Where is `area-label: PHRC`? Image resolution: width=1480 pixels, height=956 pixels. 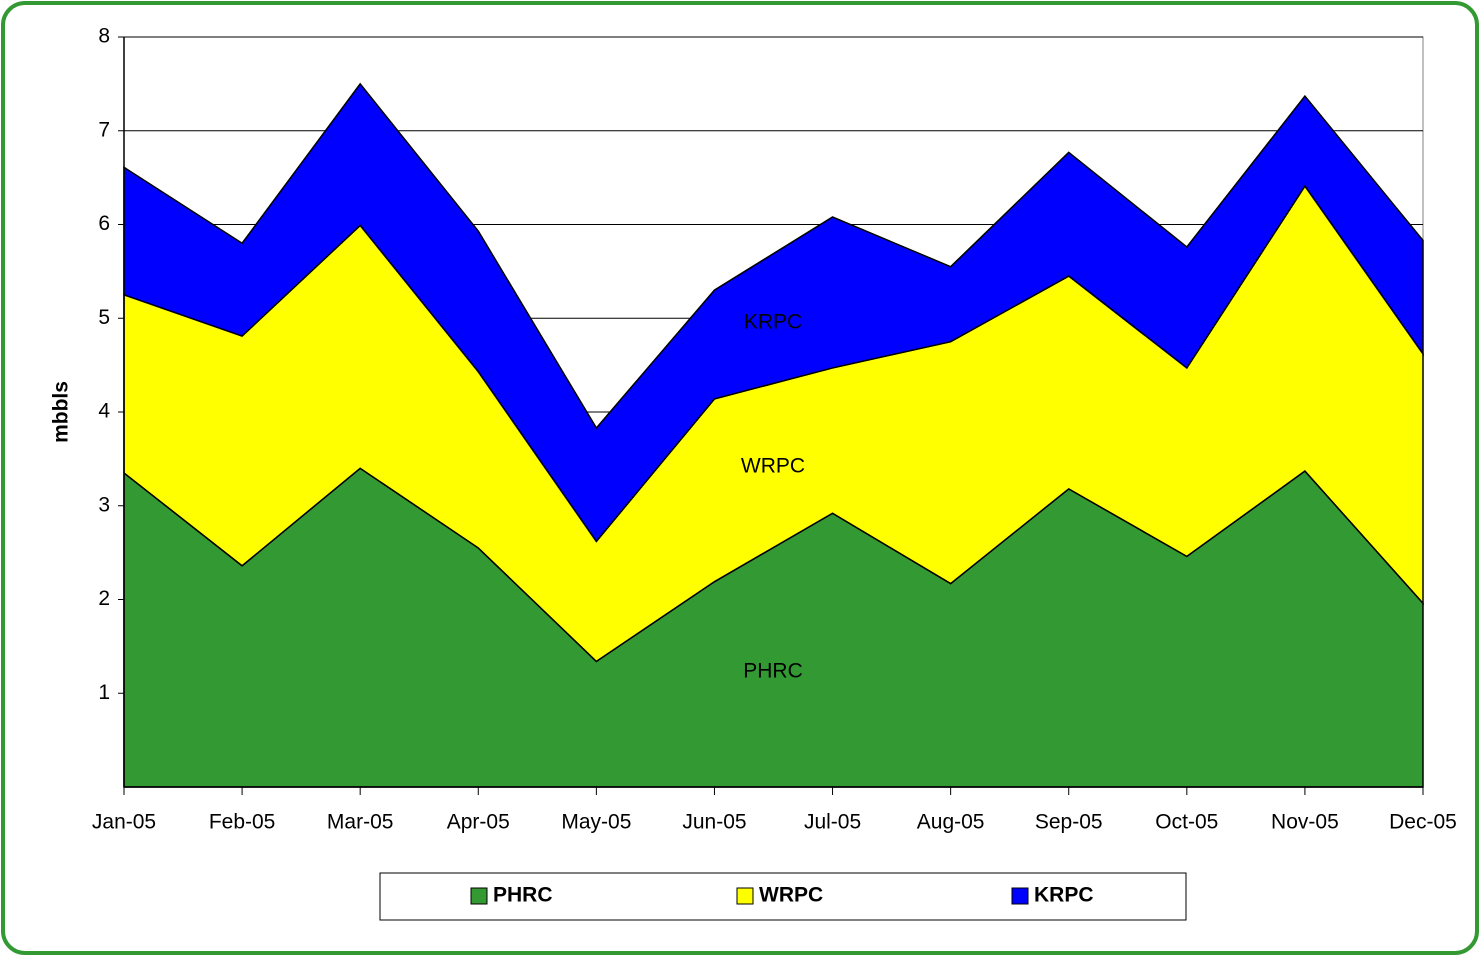
area-label: PHRC is located at coordinates (773, 671).